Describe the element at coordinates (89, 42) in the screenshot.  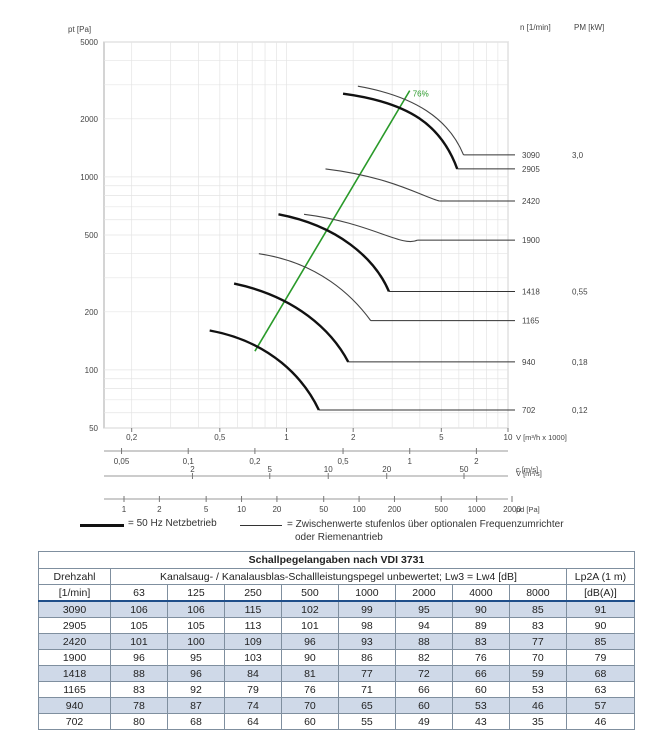
I see `y-tick-label: 5000` at that location.